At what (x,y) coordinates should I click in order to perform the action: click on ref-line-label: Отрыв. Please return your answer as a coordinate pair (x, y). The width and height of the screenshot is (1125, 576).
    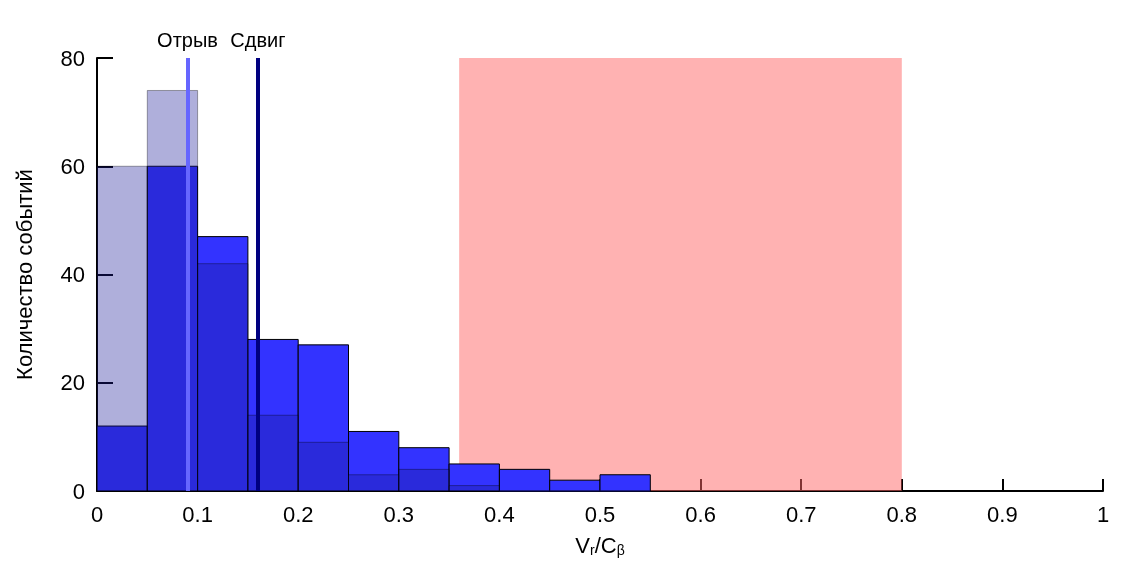
    Looking at the image, I should click on (187, 40).